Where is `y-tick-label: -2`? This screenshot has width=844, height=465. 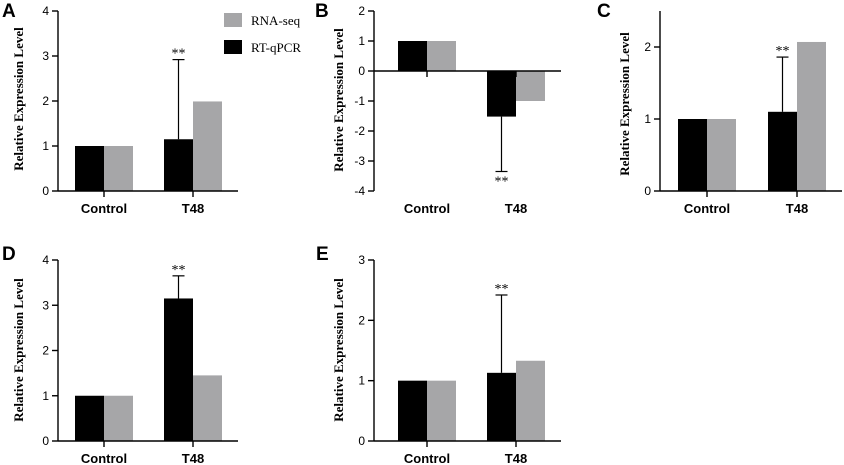
y-tick-label: -2 is located at coordinates (359, 131).